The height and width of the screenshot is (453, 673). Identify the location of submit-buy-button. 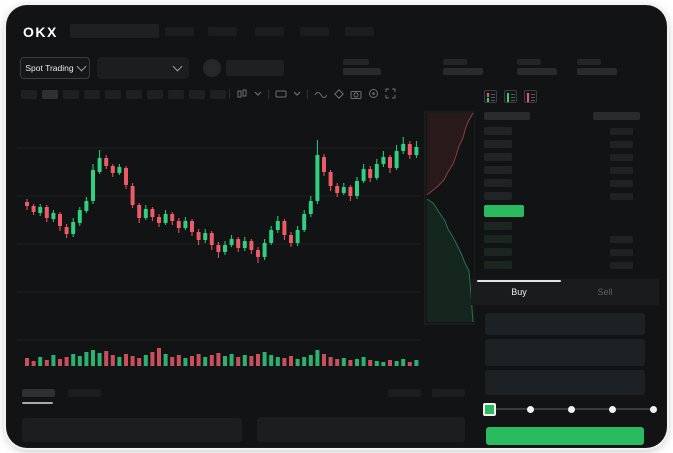
(565, 436).